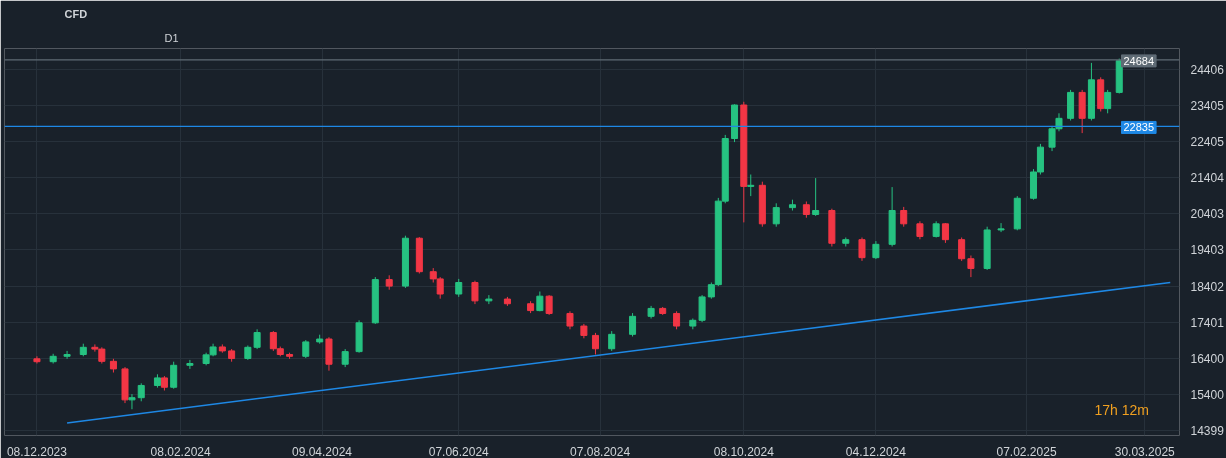 The height and width of the screenshot is (458, 1226). What do you see at coordinates (37, 451) in the screenshot?
I see `x-tick-label: 08.12.2023` at bounding box center [37, 451].